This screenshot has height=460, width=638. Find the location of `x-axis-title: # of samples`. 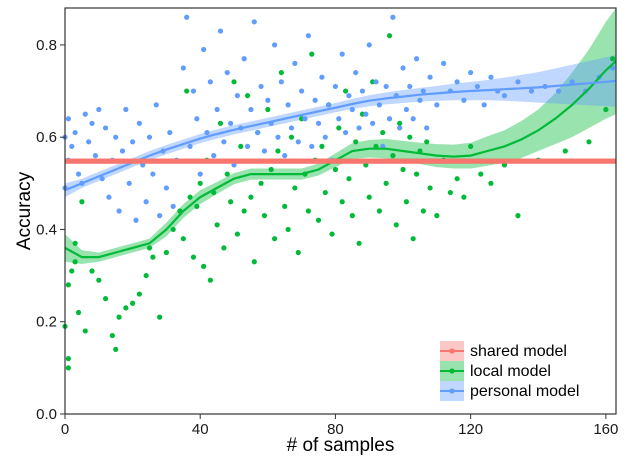

x-axis-title: # of samples is located at coordinates (341, 445).